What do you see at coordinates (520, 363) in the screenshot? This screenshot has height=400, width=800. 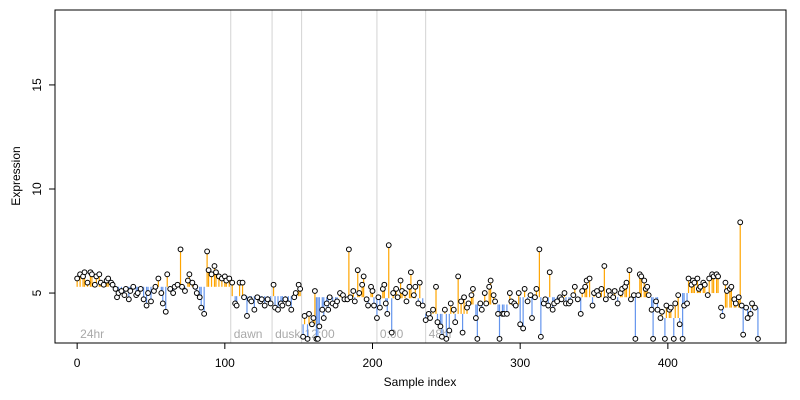 I see `x-tick-label: 300` at bounding box center [520, 363].